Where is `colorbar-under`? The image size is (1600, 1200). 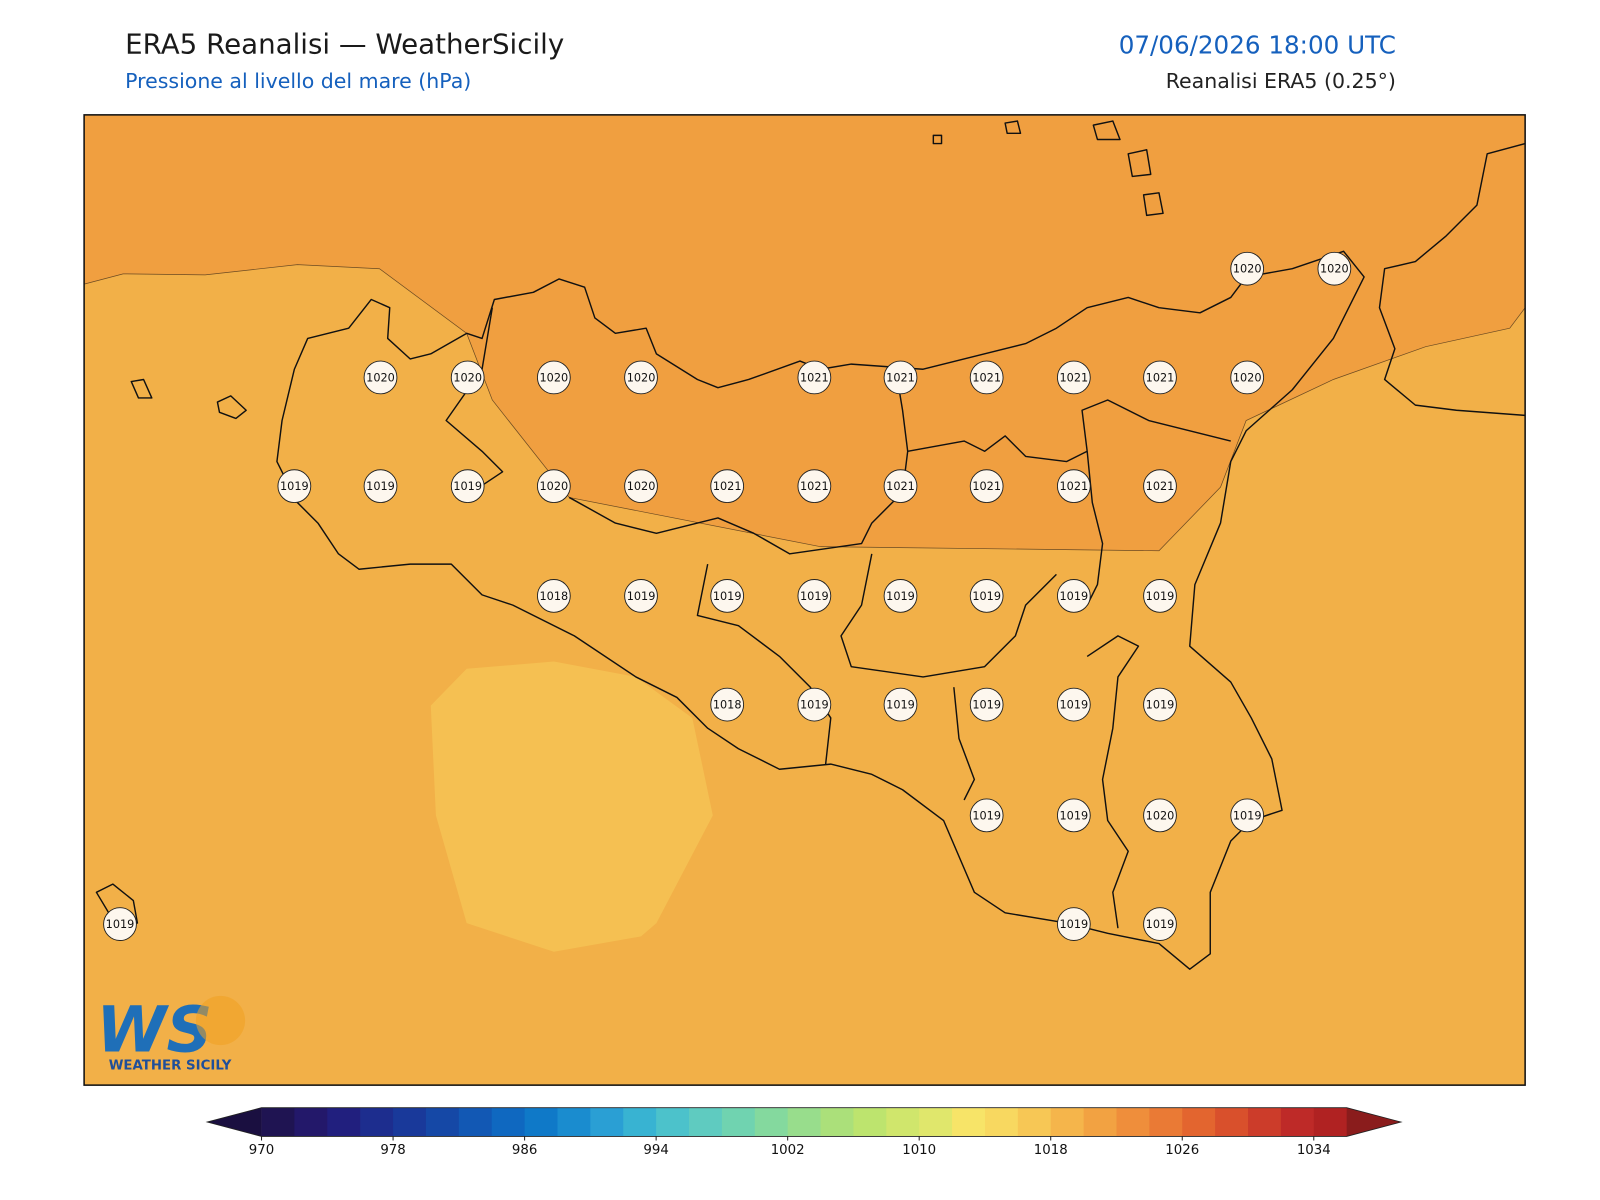 colorbar-under is located at coordinates (234, 1122).